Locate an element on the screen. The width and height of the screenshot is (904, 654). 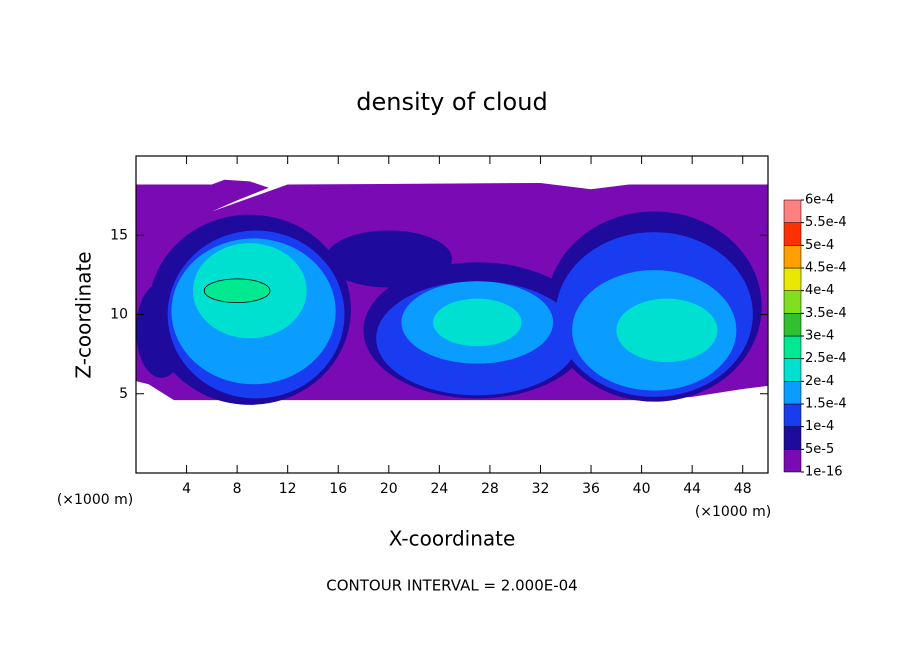
colorbar-label: 1e-4 is located at coordinates (819, 426).